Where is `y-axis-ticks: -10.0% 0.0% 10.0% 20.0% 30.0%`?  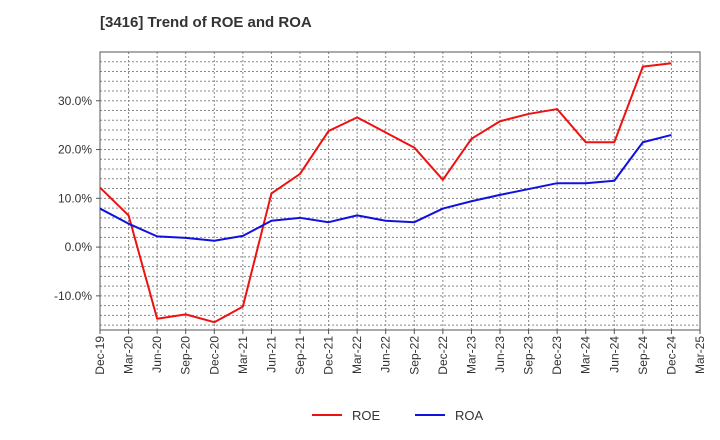 y-axis-ticks: -10.0% 0.0% 10.0% 20.0% 30.0% is located at coordinates (77, 198).